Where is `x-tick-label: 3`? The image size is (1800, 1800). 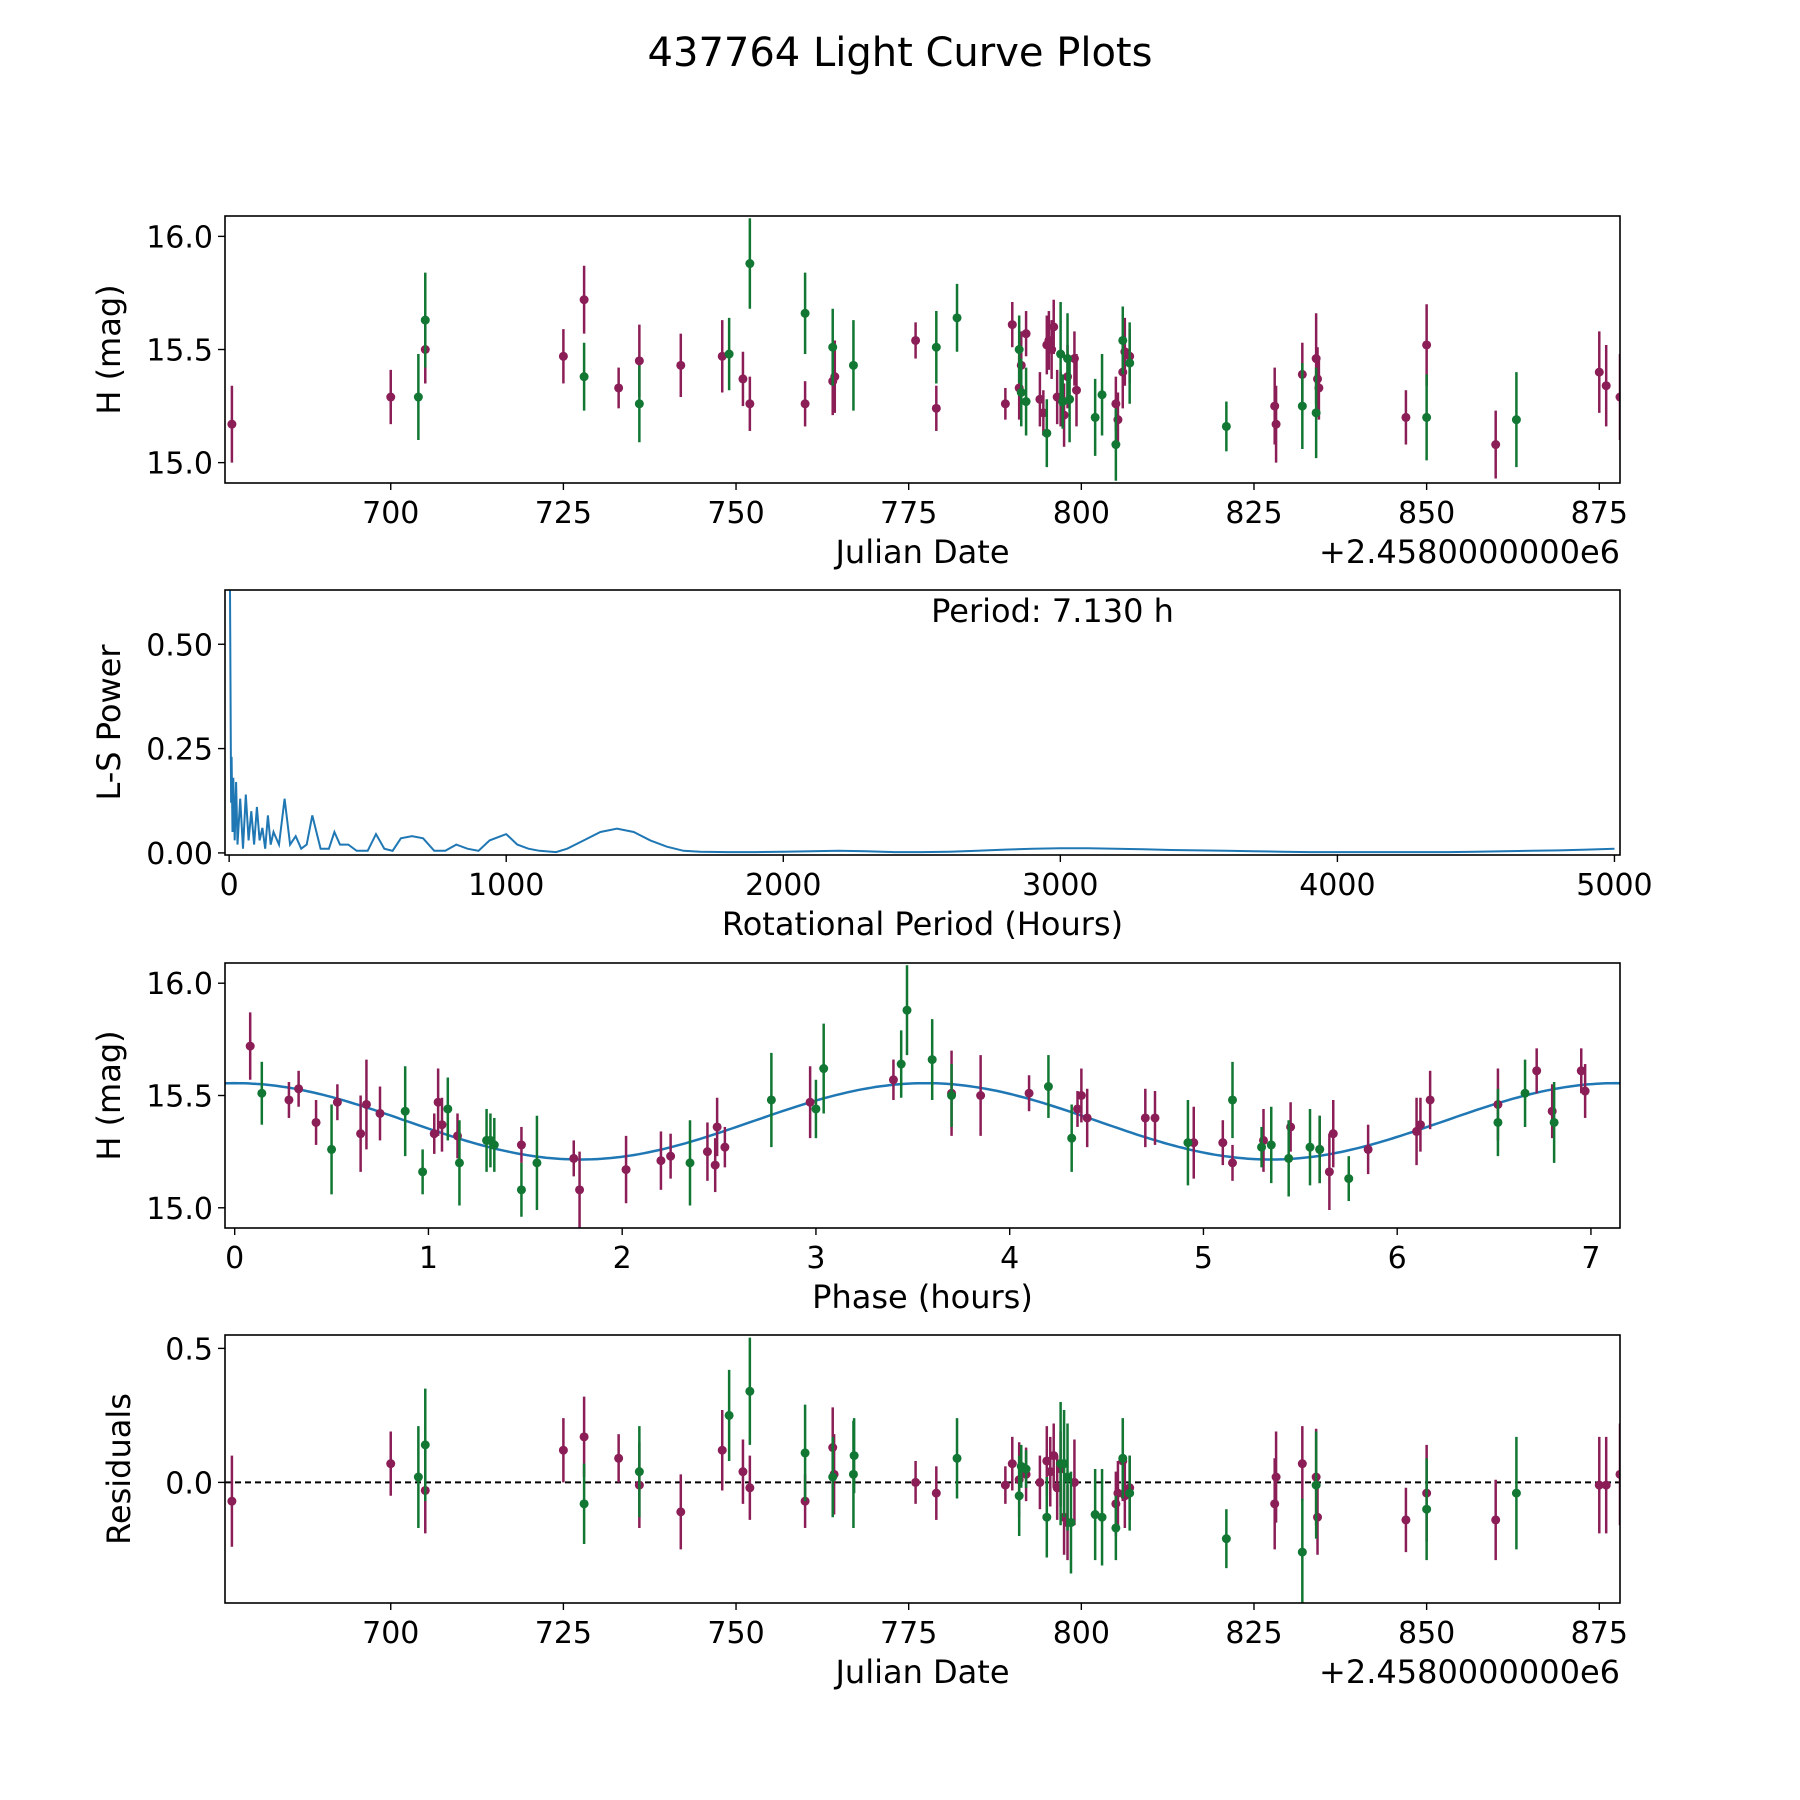
x-tick-label: 3 is located at coordinates (815, 1258).